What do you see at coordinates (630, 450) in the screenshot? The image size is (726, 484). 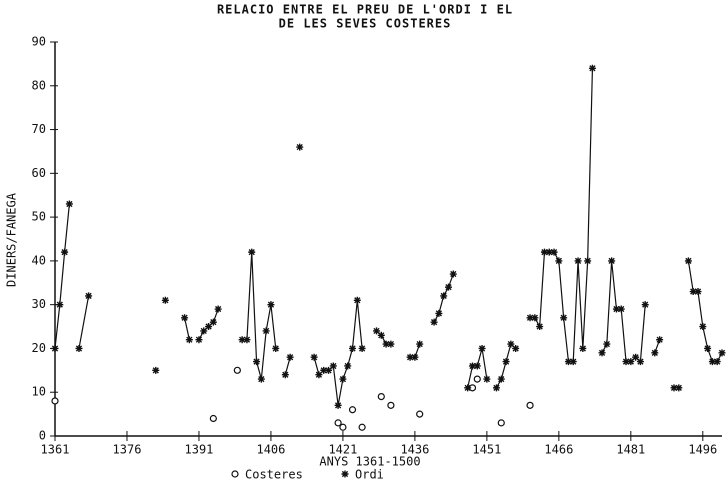 I see `x-tick-label: 1481` at bounding box center [630, 450].